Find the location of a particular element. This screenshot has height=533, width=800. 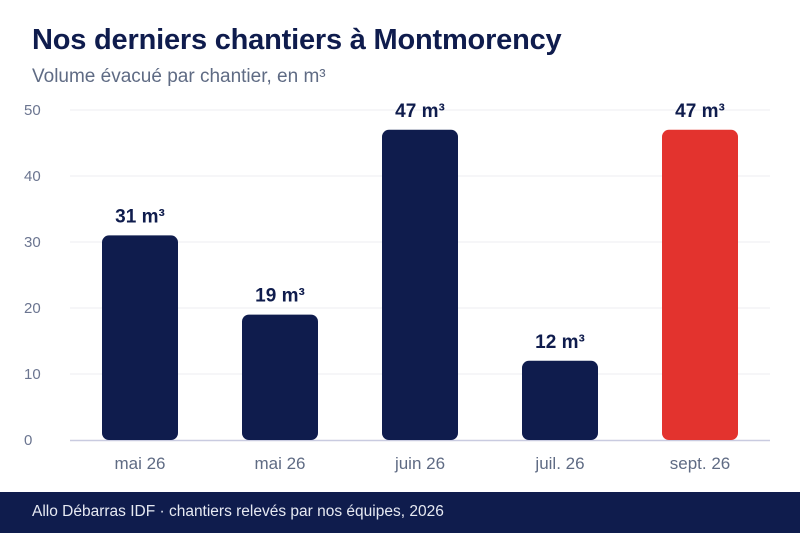

bar-value-label: 12 m³ is located at coordinates (560, 342).